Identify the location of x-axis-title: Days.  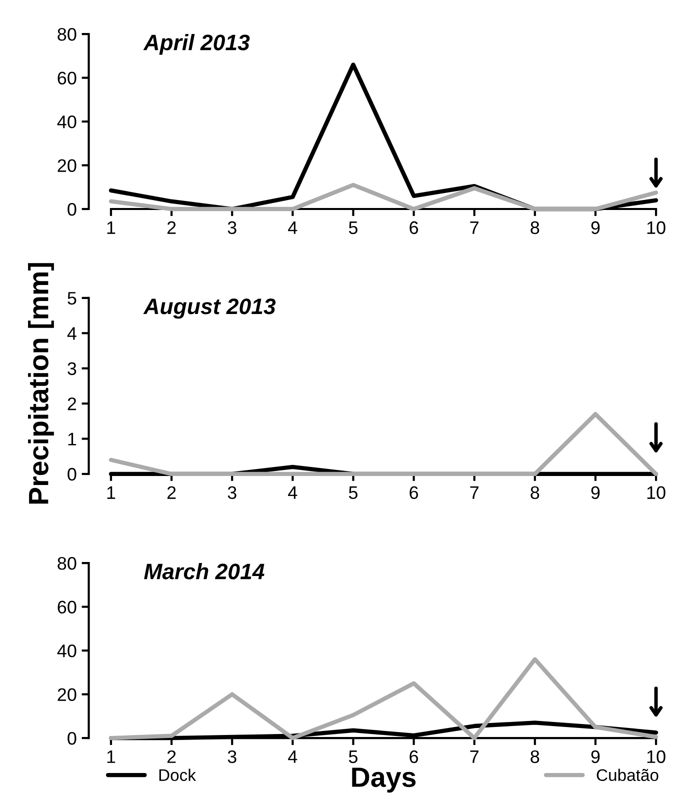
(384, 780).